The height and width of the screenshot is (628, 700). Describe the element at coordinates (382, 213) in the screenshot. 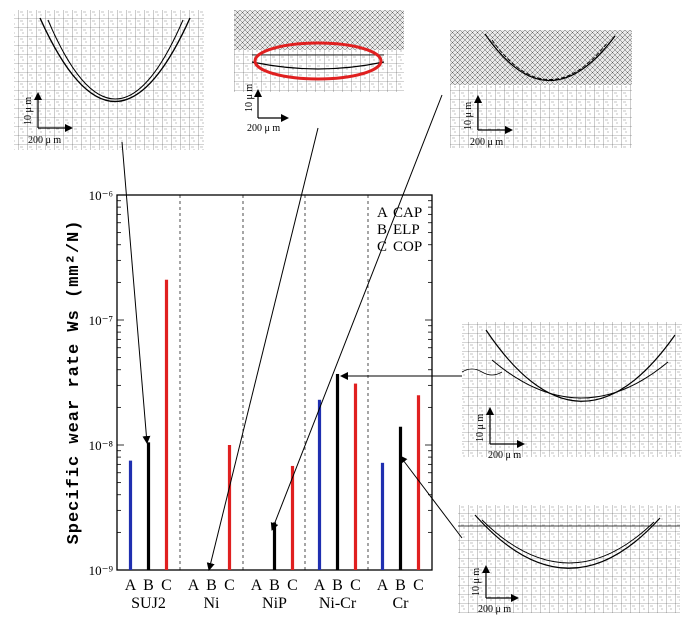

I see `legend-key: A` at that location.